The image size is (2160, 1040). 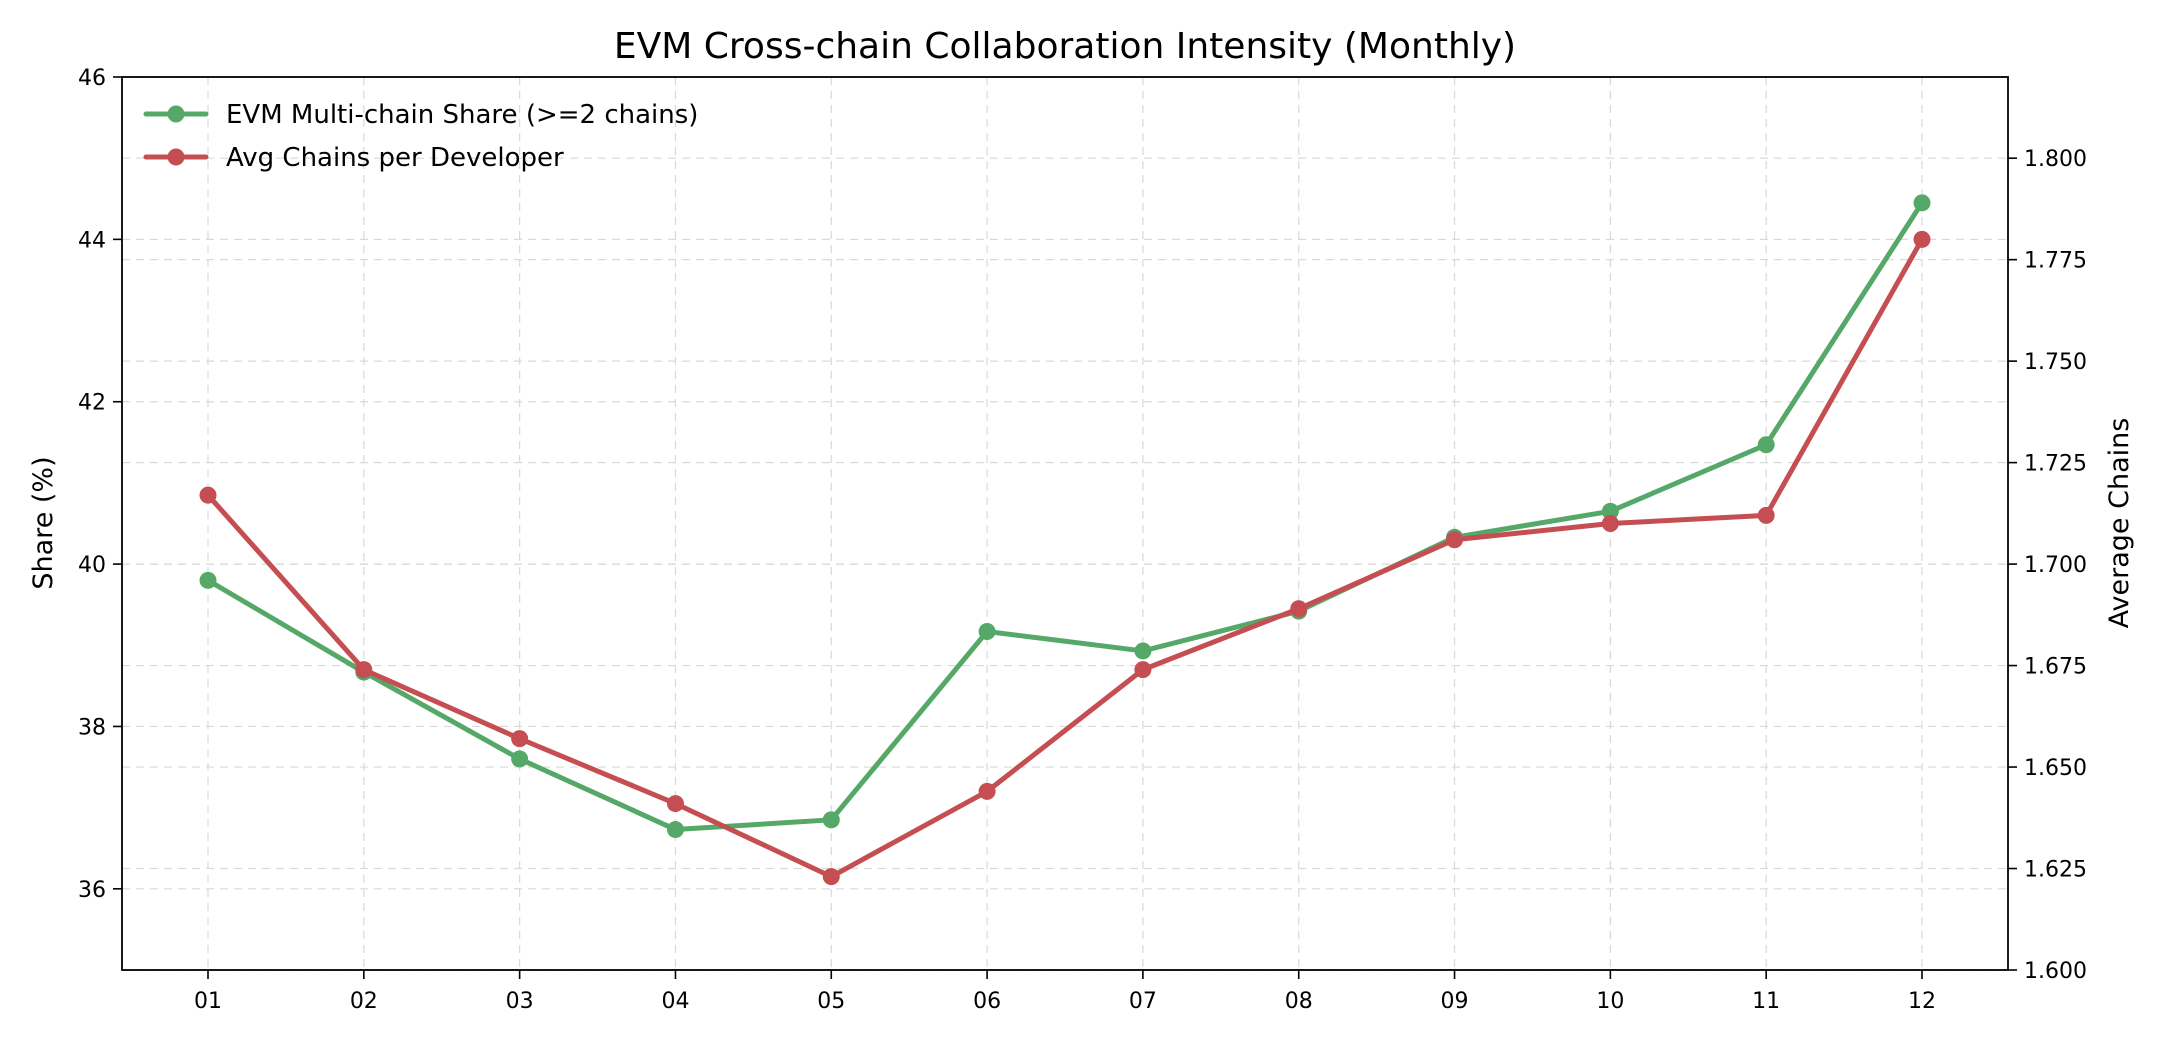 I want to click on legend-entry-label: Avg Chains per Developer, so click(x=395, y=158).